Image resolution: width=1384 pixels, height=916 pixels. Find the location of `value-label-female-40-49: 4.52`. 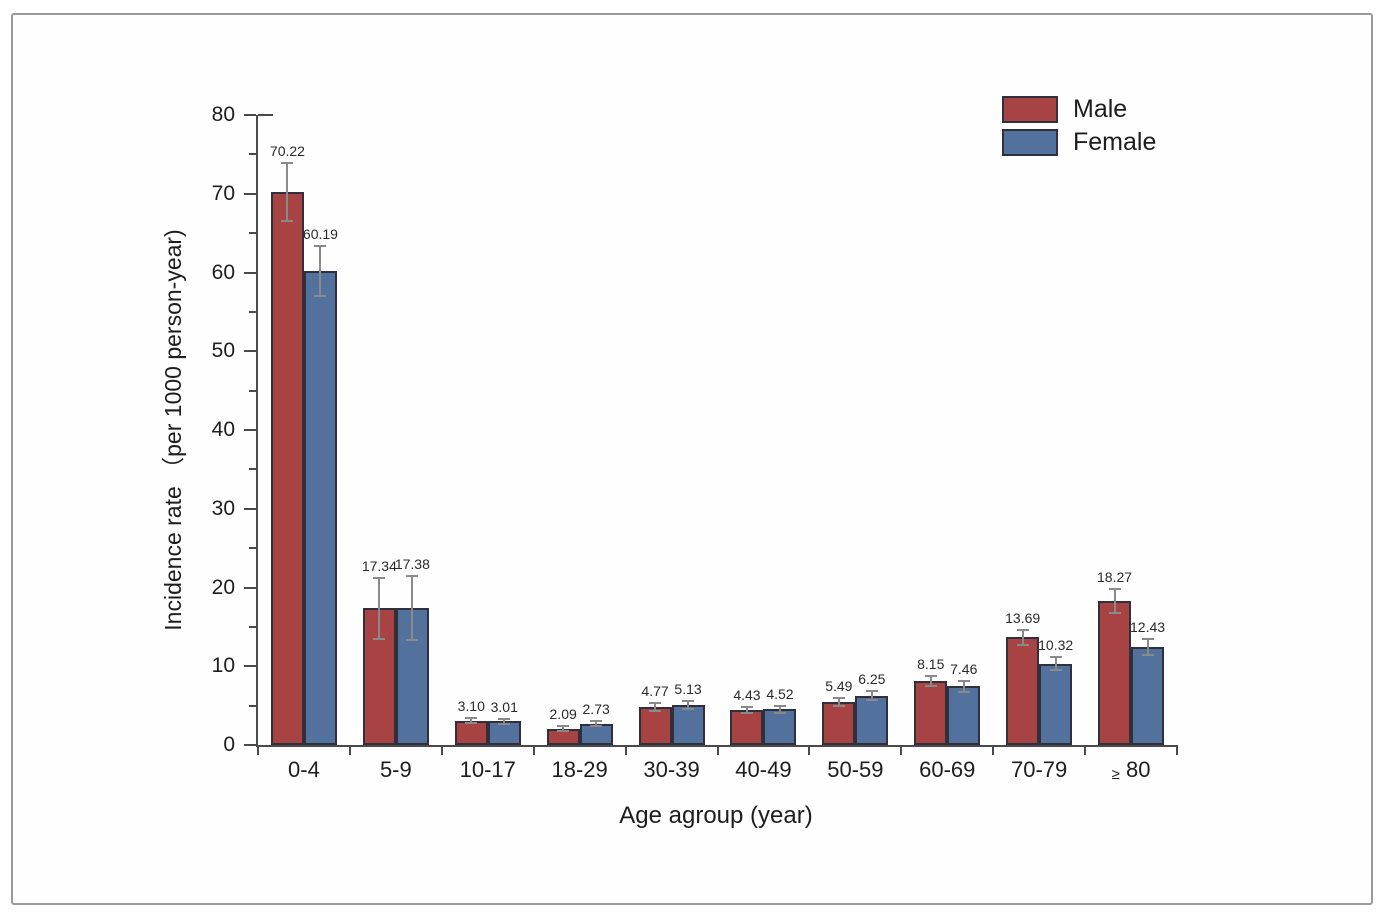

value-label-female-40-49: 4.52 is located at coordinates (780, 694).